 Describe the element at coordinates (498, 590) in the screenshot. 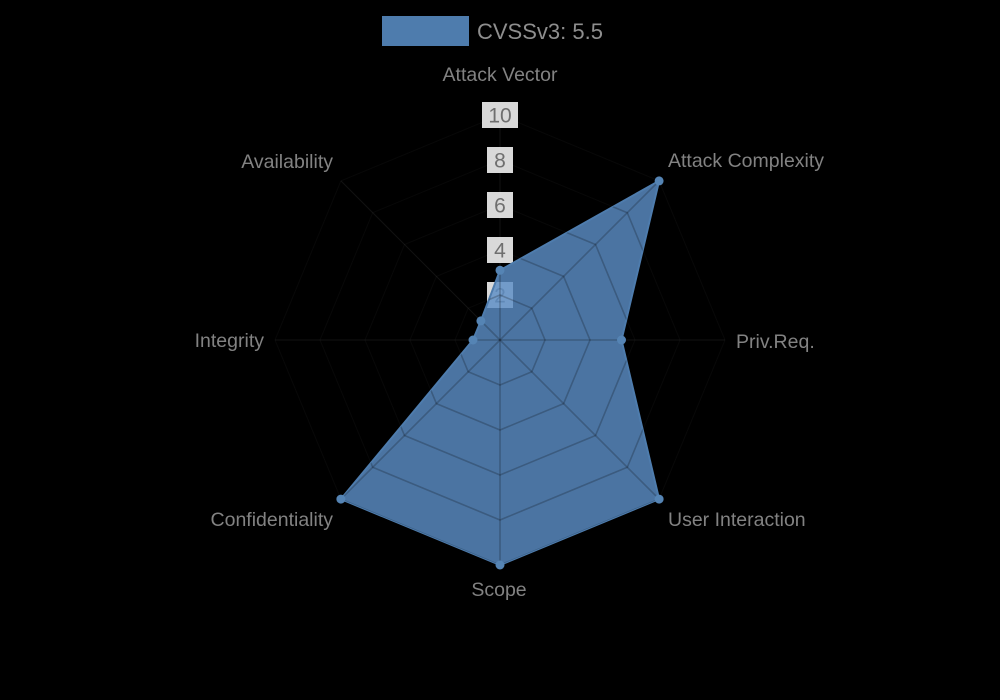

I see `axis-label-scope: Scope` at that location.